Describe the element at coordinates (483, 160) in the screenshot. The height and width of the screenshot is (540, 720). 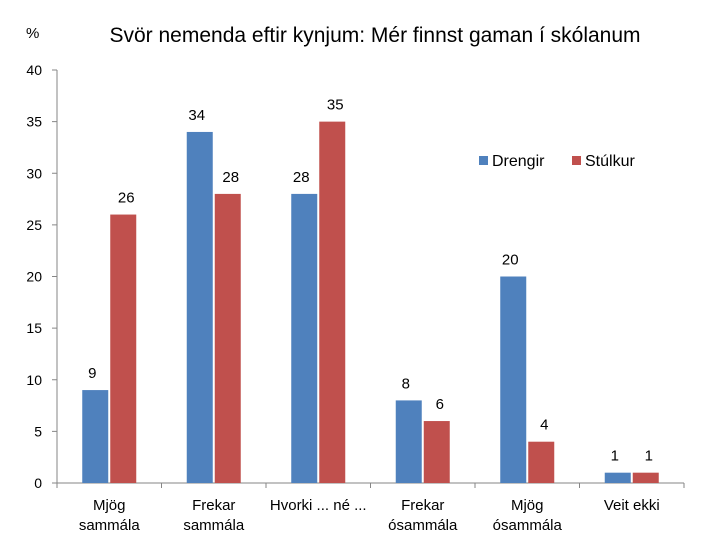
I see `legend-swatch-drengir` at that location.